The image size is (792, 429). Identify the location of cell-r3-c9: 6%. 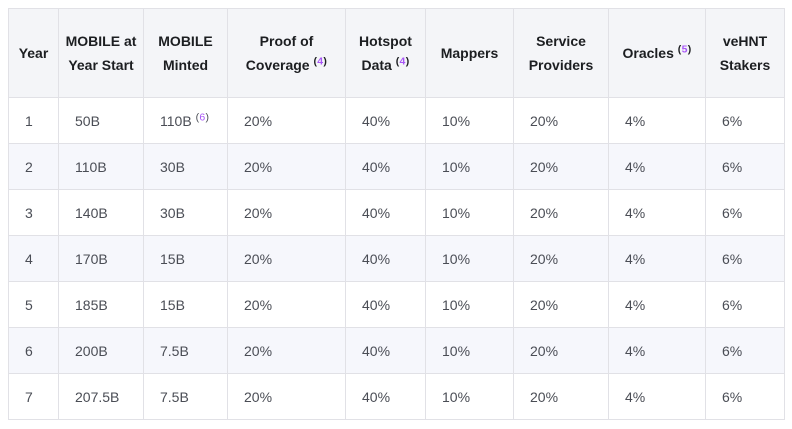
(745, 212).